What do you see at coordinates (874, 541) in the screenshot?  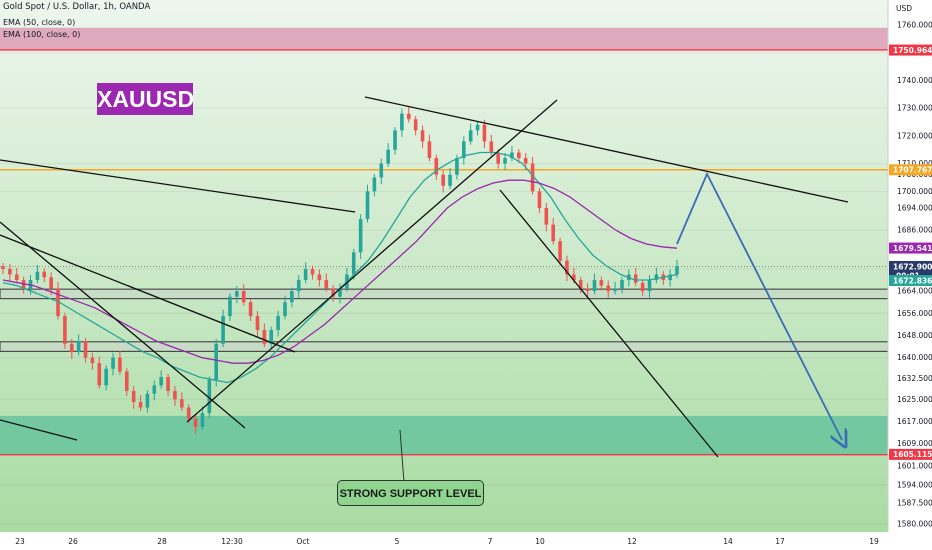 I see `time-tick-label: 19` at bounding box center [874, 541].